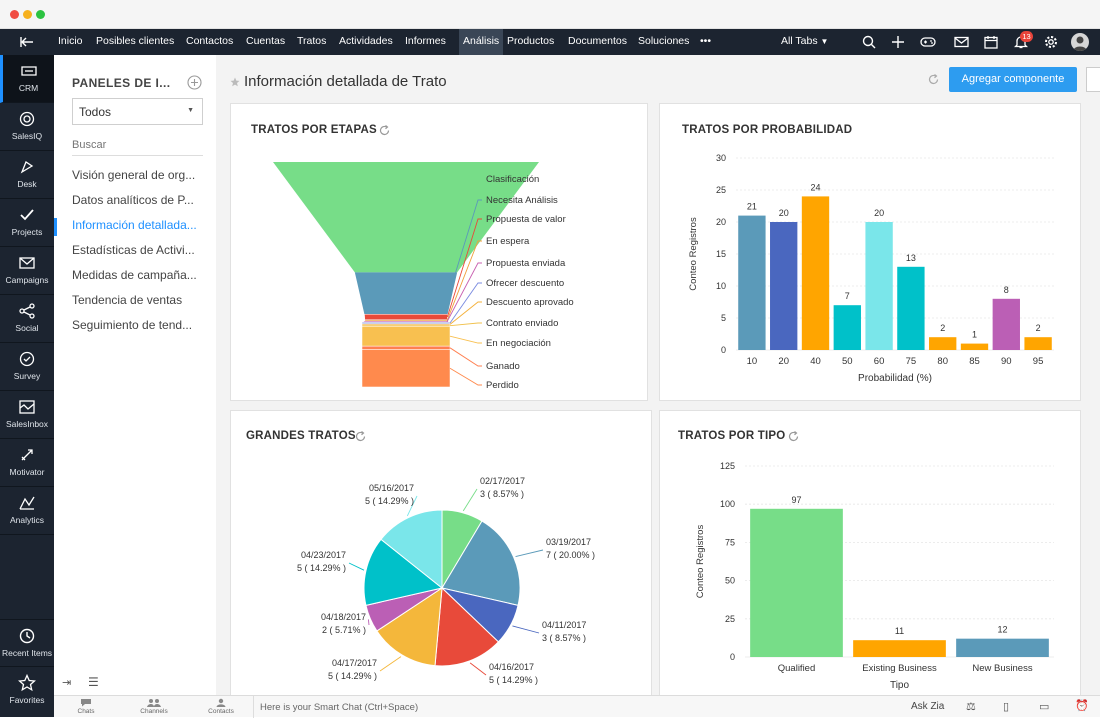 Image resolution: width=1100 pixels, height=718 pixels. What do you see at coordinates (390, 664) in the screenshot?
I see `pie-leader-line` at bounding box center [390, 664].